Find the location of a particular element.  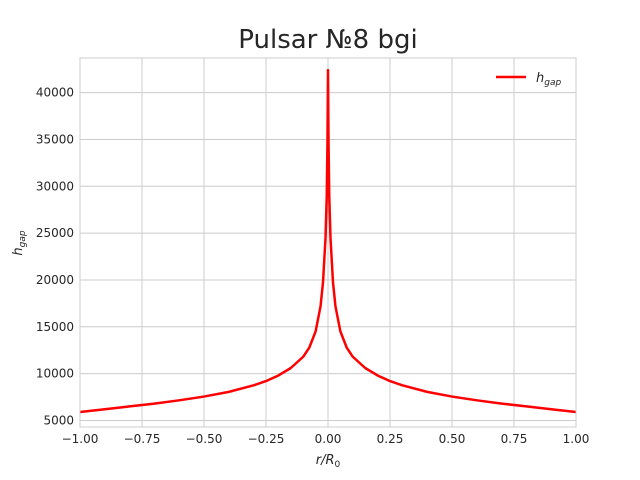

x-tick-label: −1.00 is located at coordinates (80, 439).